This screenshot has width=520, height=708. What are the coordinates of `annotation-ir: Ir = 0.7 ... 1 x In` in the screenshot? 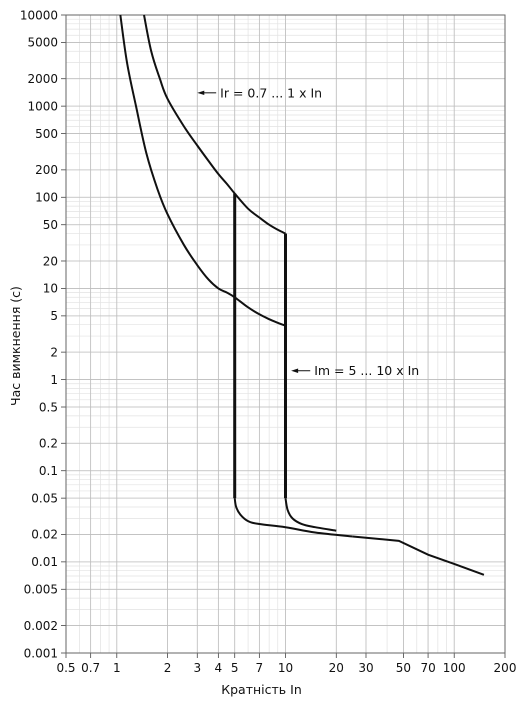 It's located at (259, 92).